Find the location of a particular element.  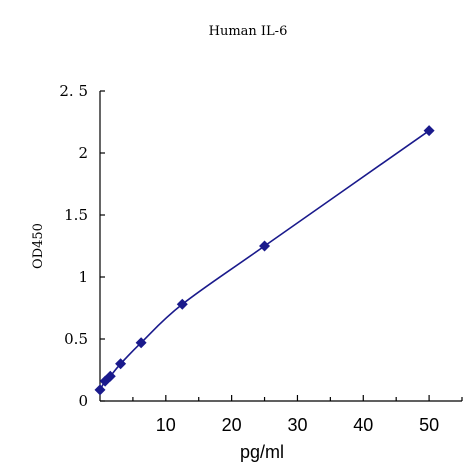

y-tick-label: 1 is located at coordinates (83, 277).